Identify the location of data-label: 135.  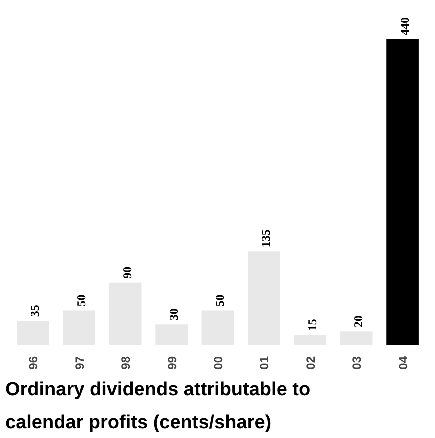
(266, 239).